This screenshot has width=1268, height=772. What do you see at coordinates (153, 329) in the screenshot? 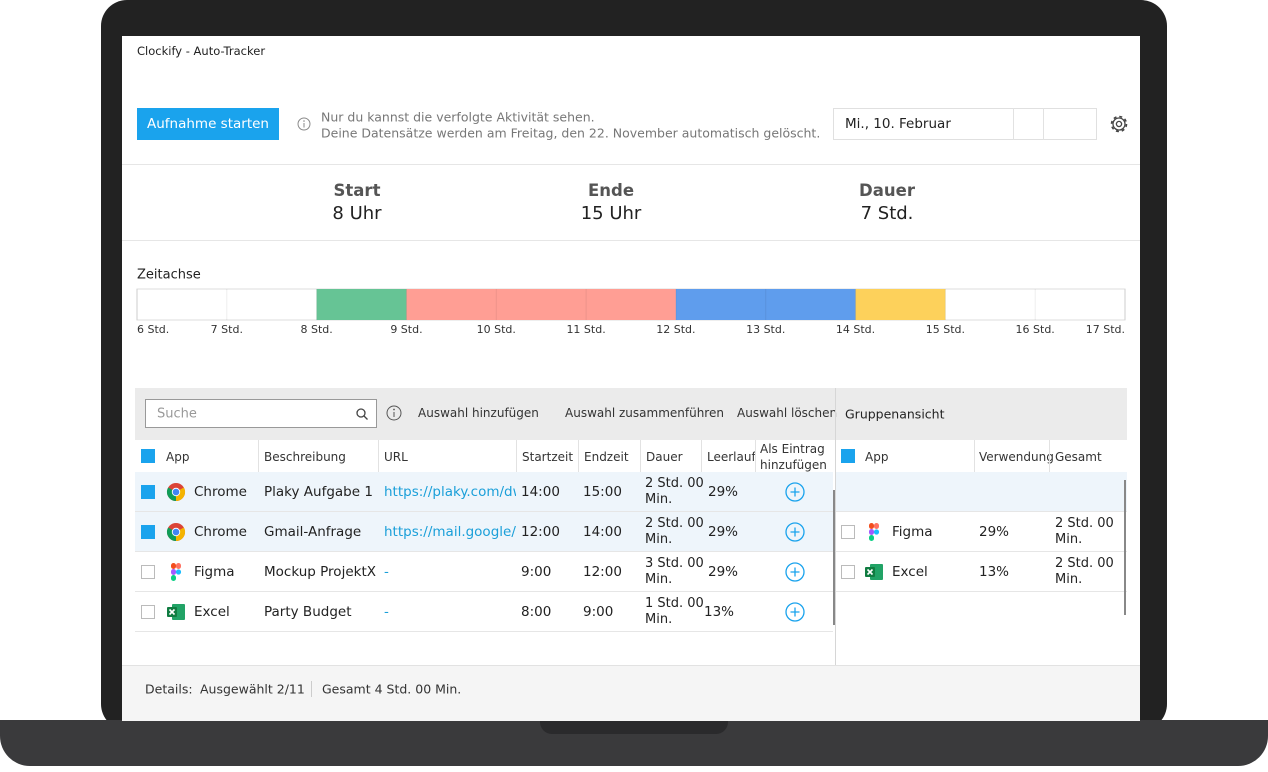
I see `timeline-tick-label: 6 Std.` at bounding box center [153, 329].